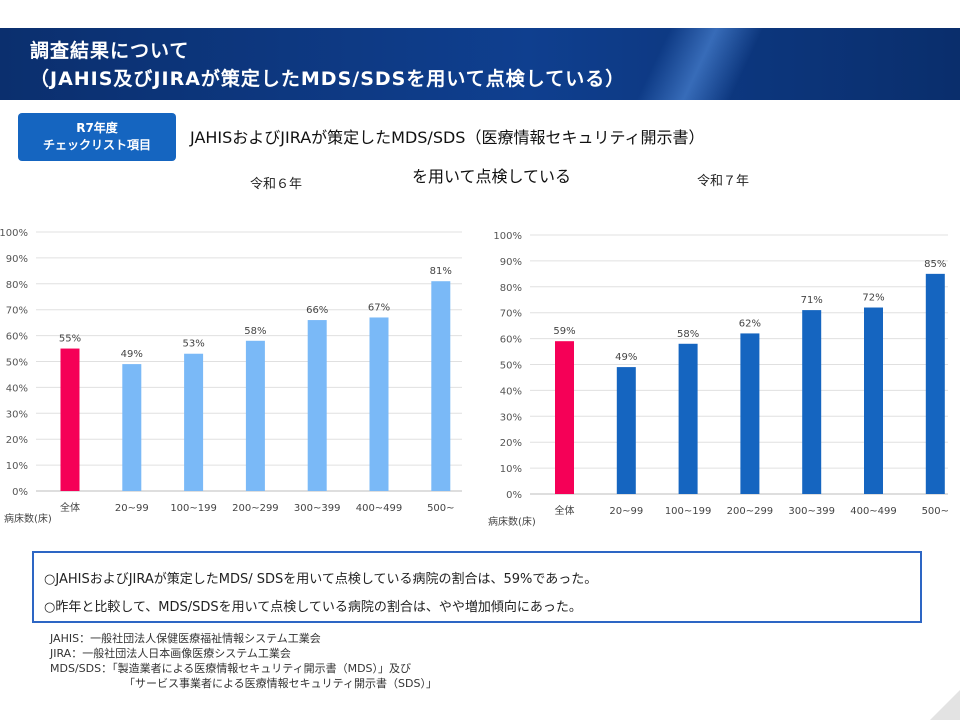  What do you see at coordinates (945, 705) in the screenshot?
I see `corner-decoration` at bounding box center [945, 705].